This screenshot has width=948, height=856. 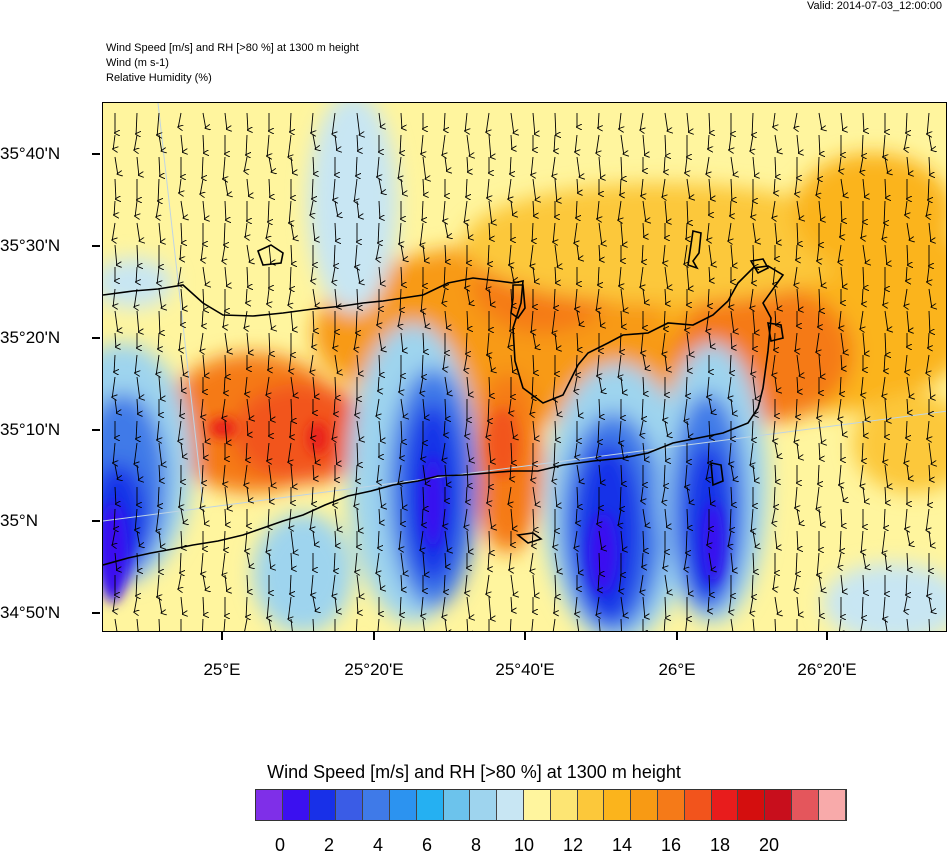 What do you see at coordinates (376, 805) in the screenshot?
I see `colorbar-swatch` at bounding box center [376, 805].